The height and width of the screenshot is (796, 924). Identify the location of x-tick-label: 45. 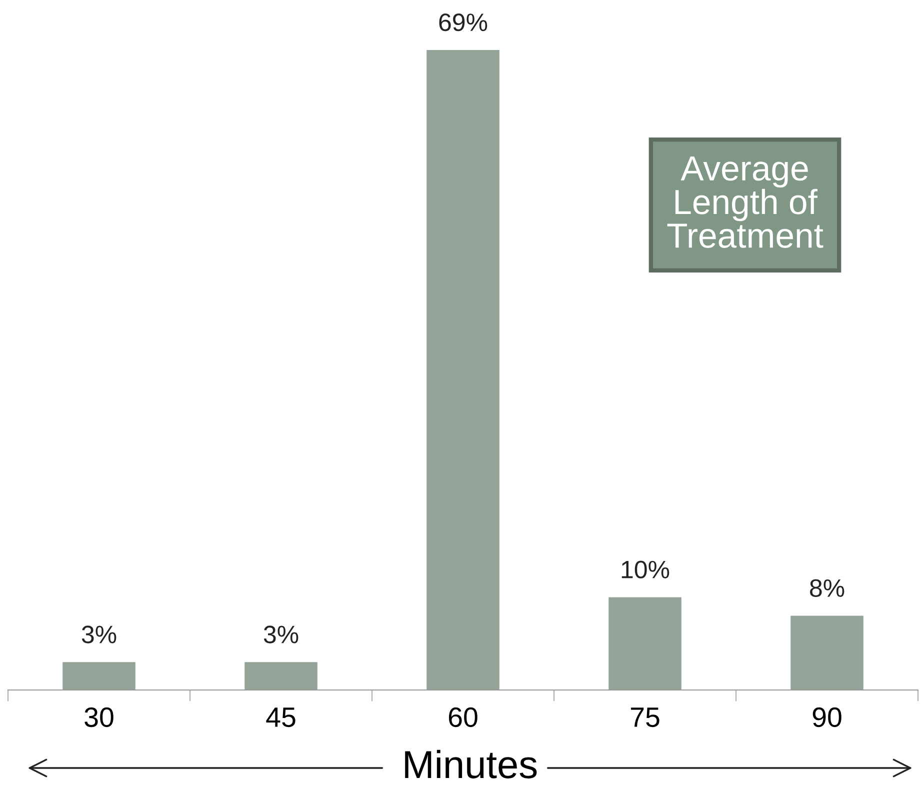
(281, 718).